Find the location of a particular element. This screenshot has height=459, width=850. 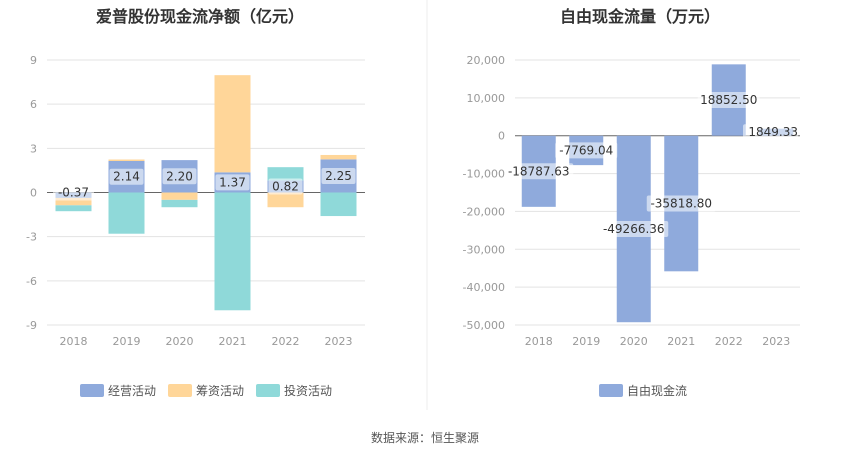

legend-swatch-financing is located at coordinates (180, 390).